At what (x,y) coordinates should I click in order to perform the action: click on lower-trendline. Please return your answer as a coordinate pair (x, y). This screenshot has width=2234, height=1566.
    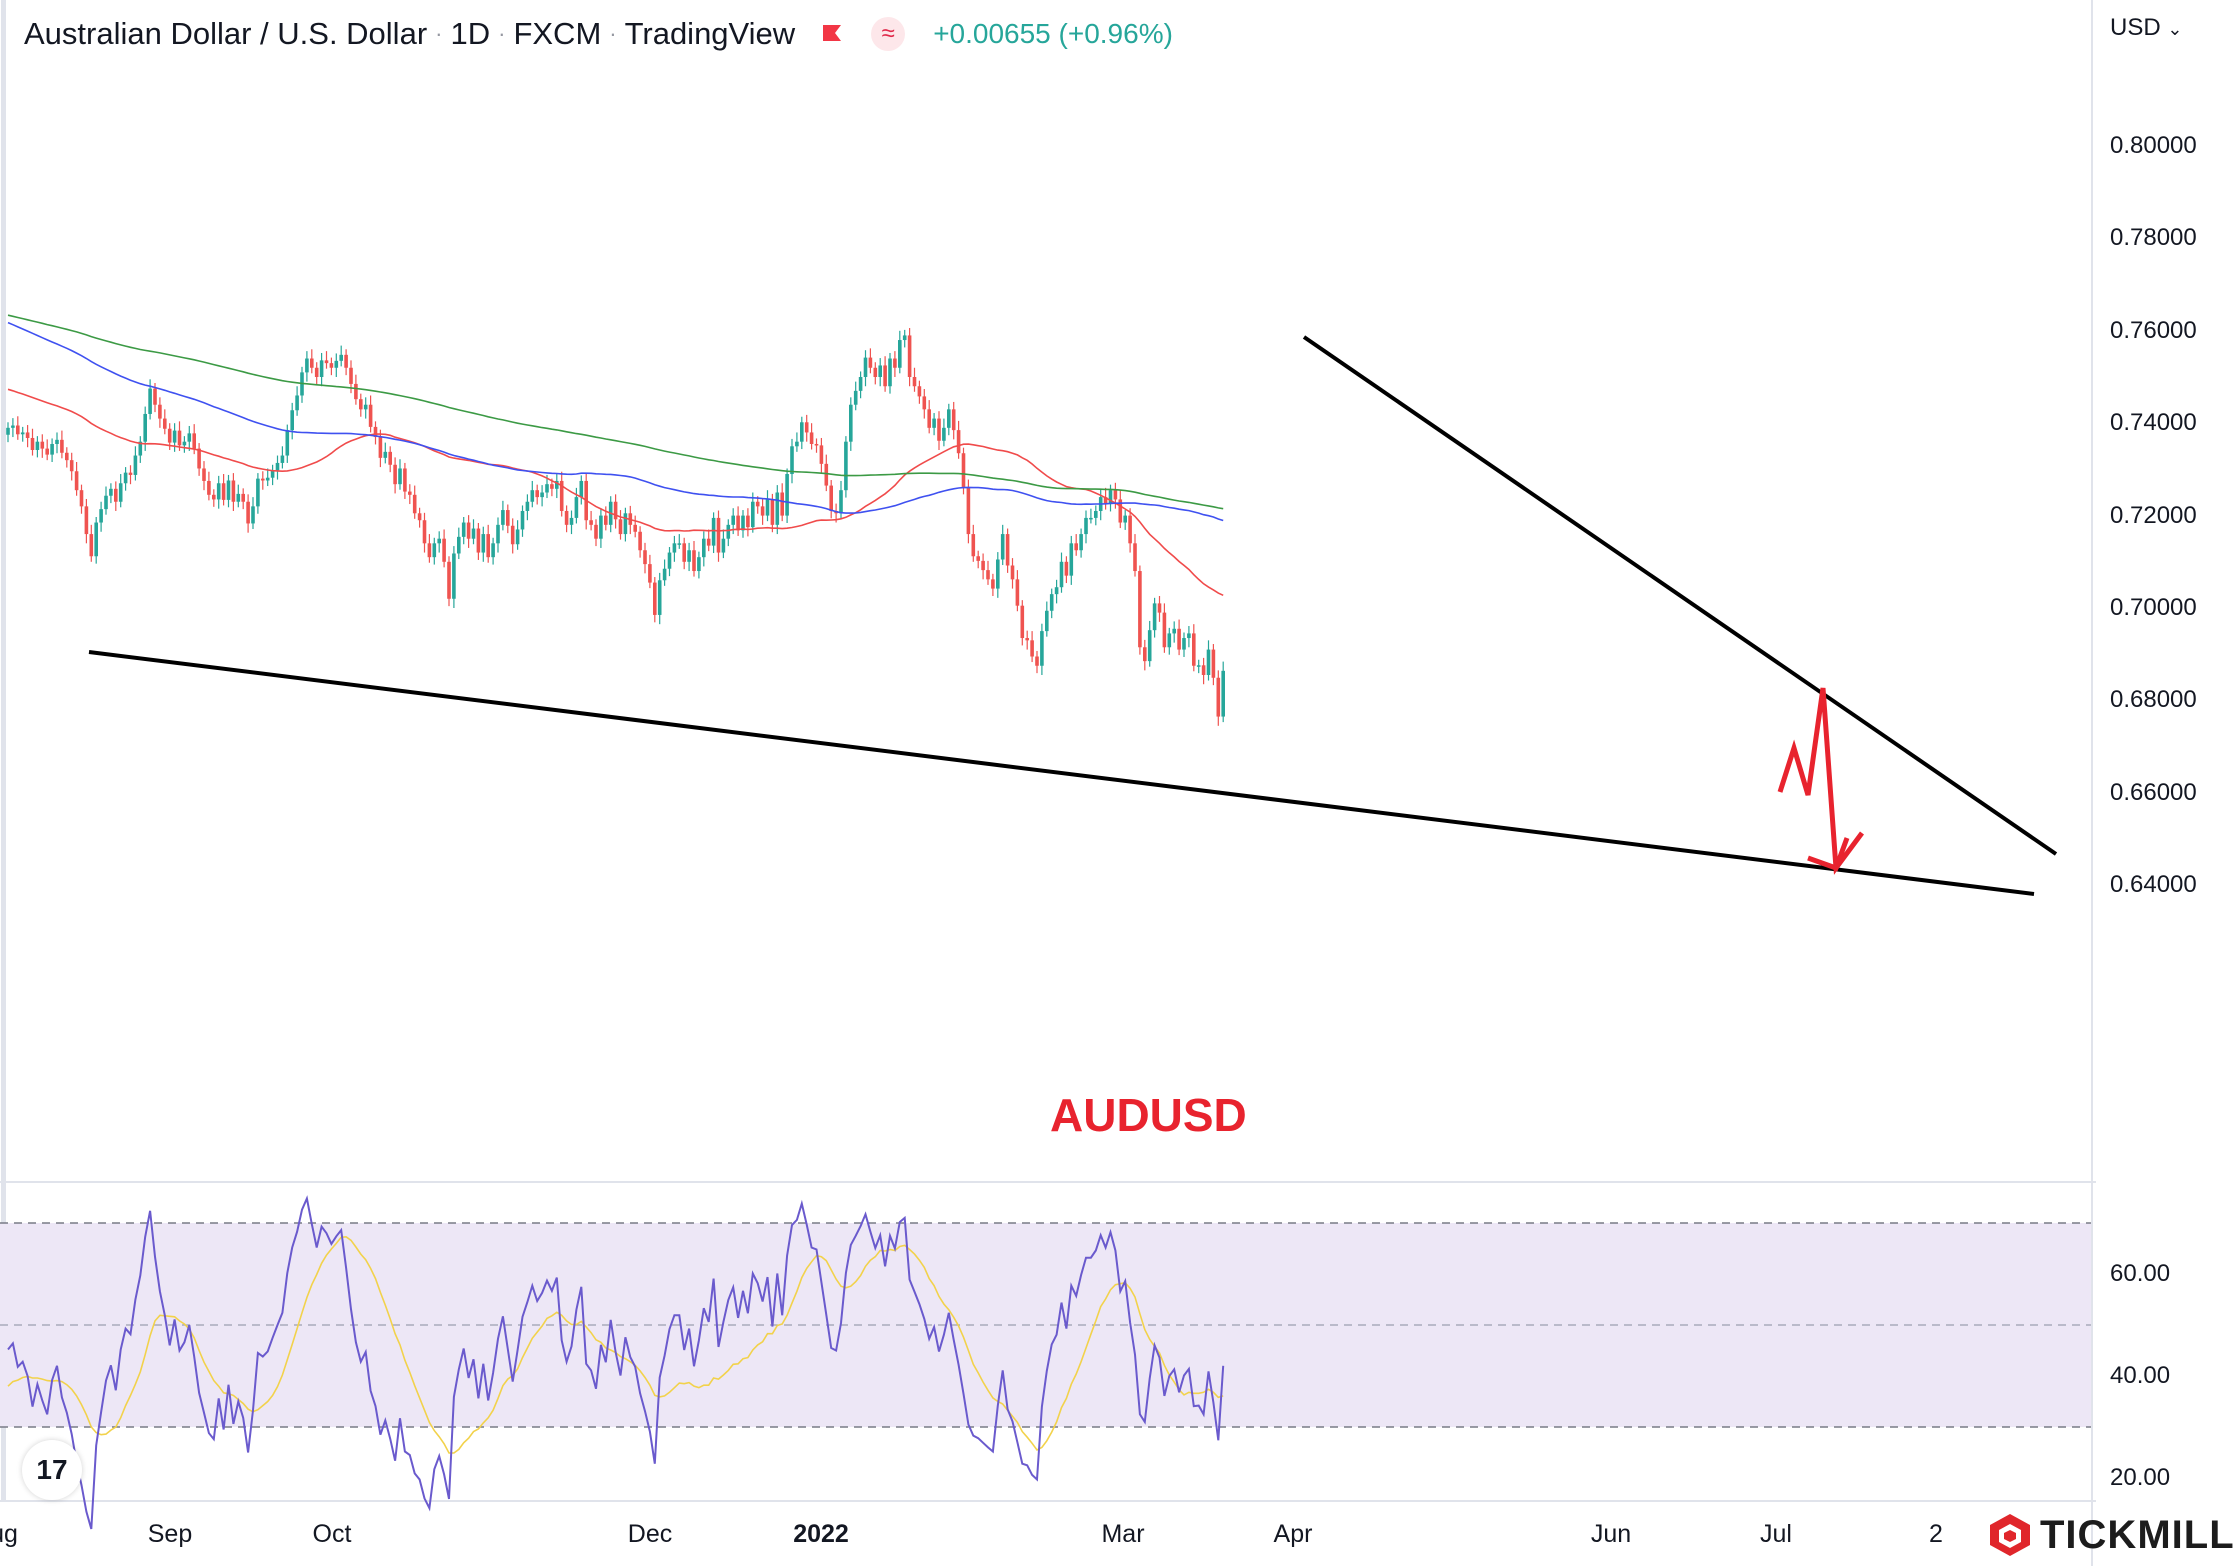
    Looking at the image, I should click on (1061, 773).